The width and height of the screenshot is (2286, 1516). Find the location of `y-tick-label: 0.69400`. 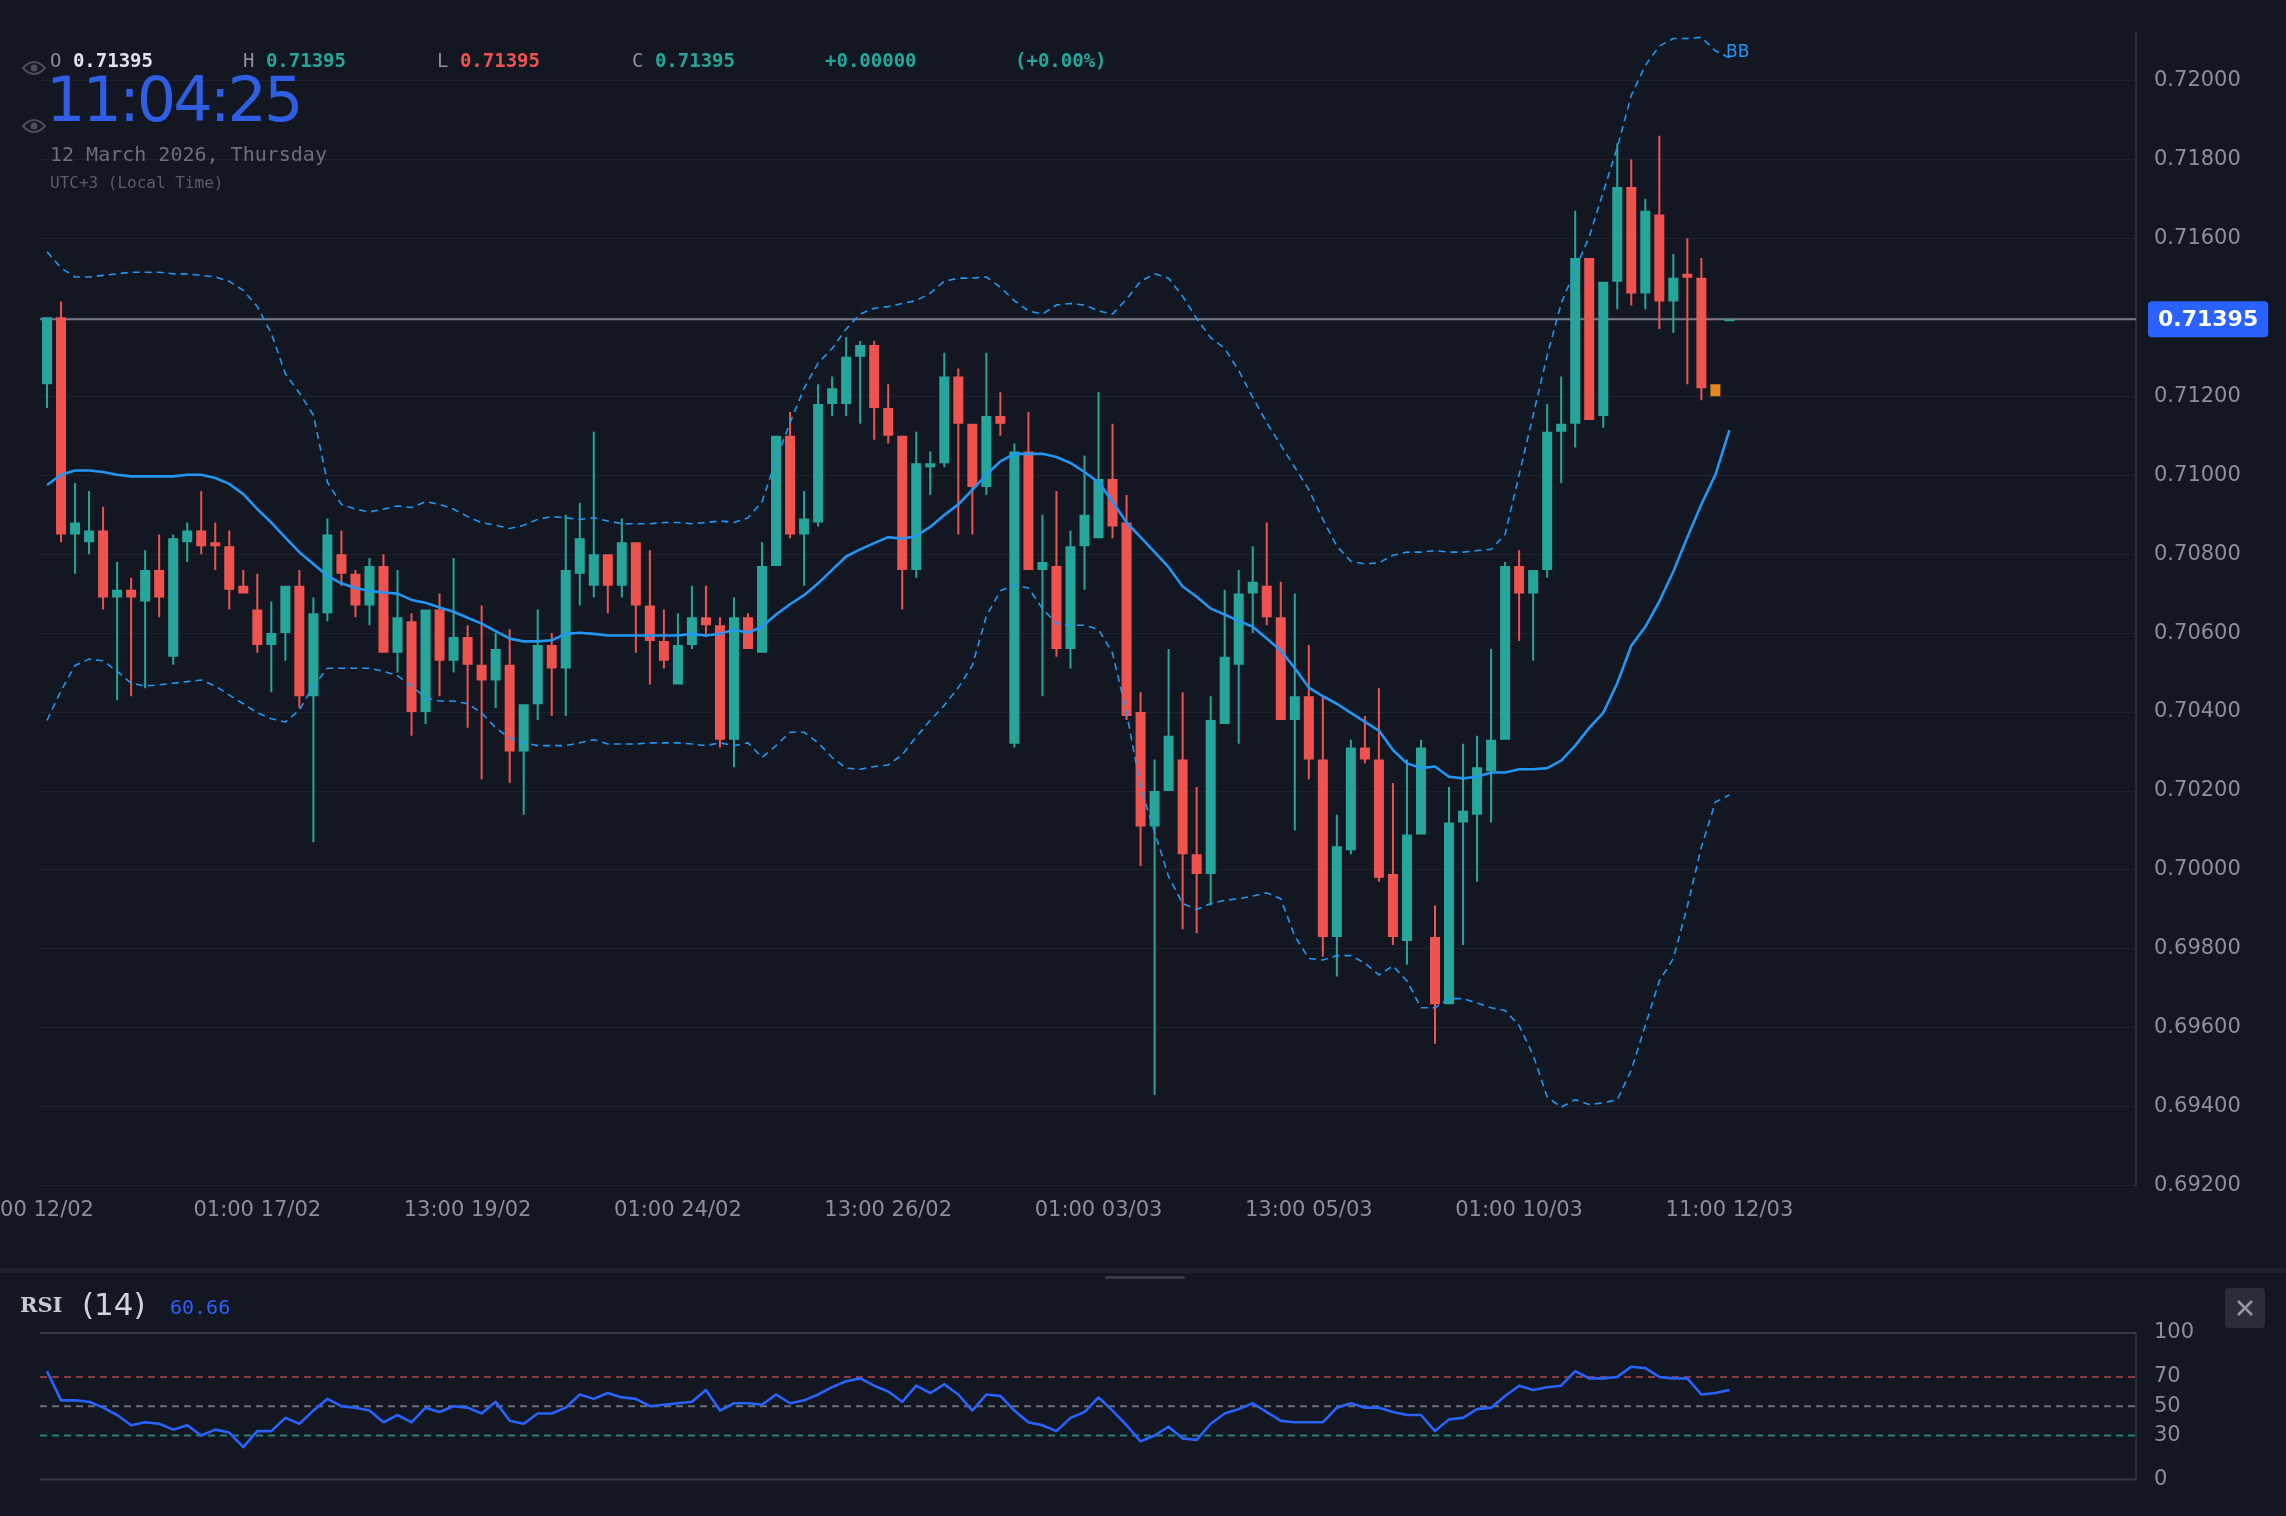

y-tick-label: 0.69400 is located at coordinates (2197, 1105).